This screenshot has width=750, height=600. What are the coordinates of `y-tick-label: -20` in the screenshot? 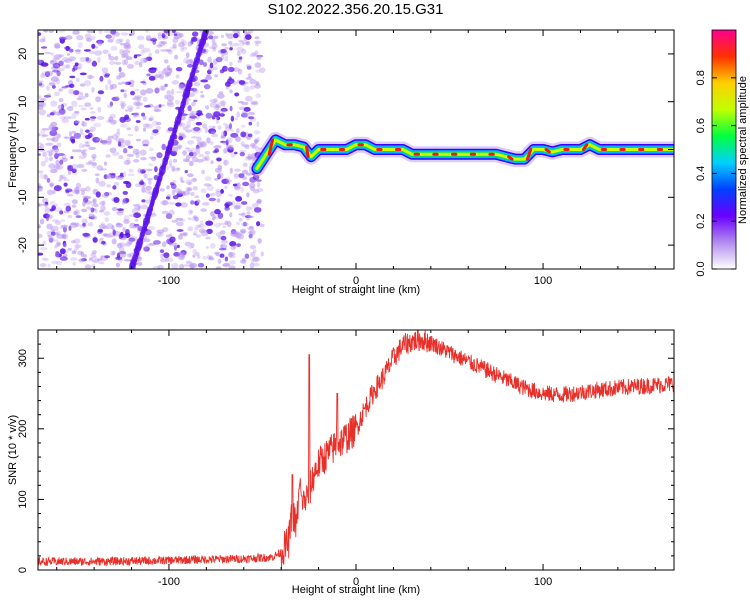 It's located at (23, 245).